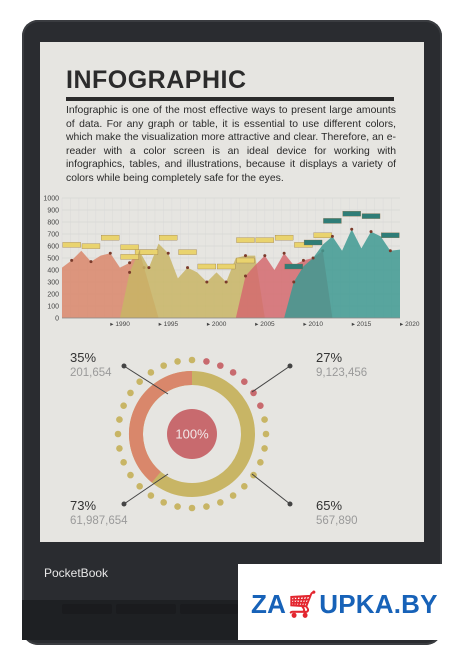  What do you see at coordinates (169, 324) in the screenshot?
I see `x-tick-label: ▸ 1995` at bounding box center [169, 324].